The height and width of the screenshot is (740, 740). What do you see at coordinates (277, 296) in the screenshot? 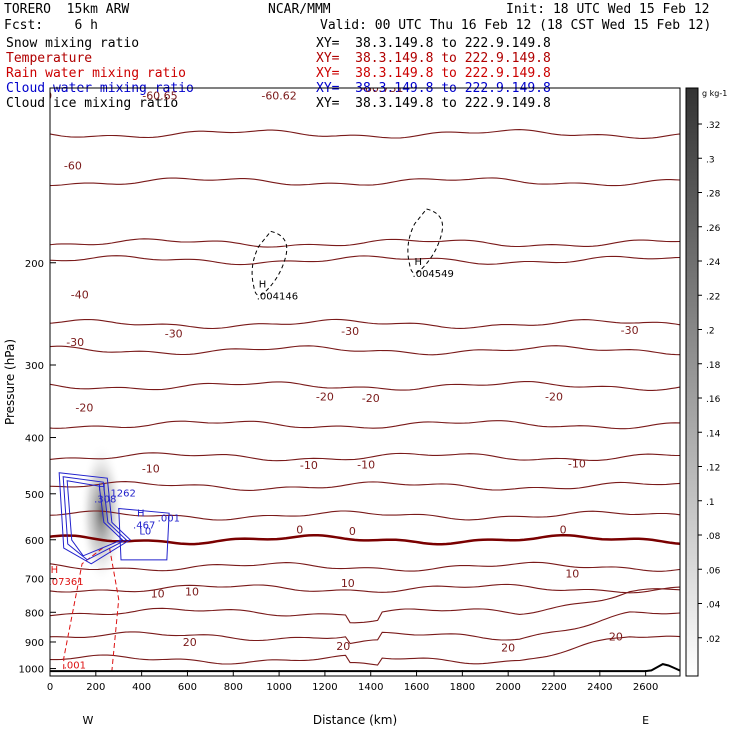
I see `snow-max-value: .004146` at bounding box center [277, 296].